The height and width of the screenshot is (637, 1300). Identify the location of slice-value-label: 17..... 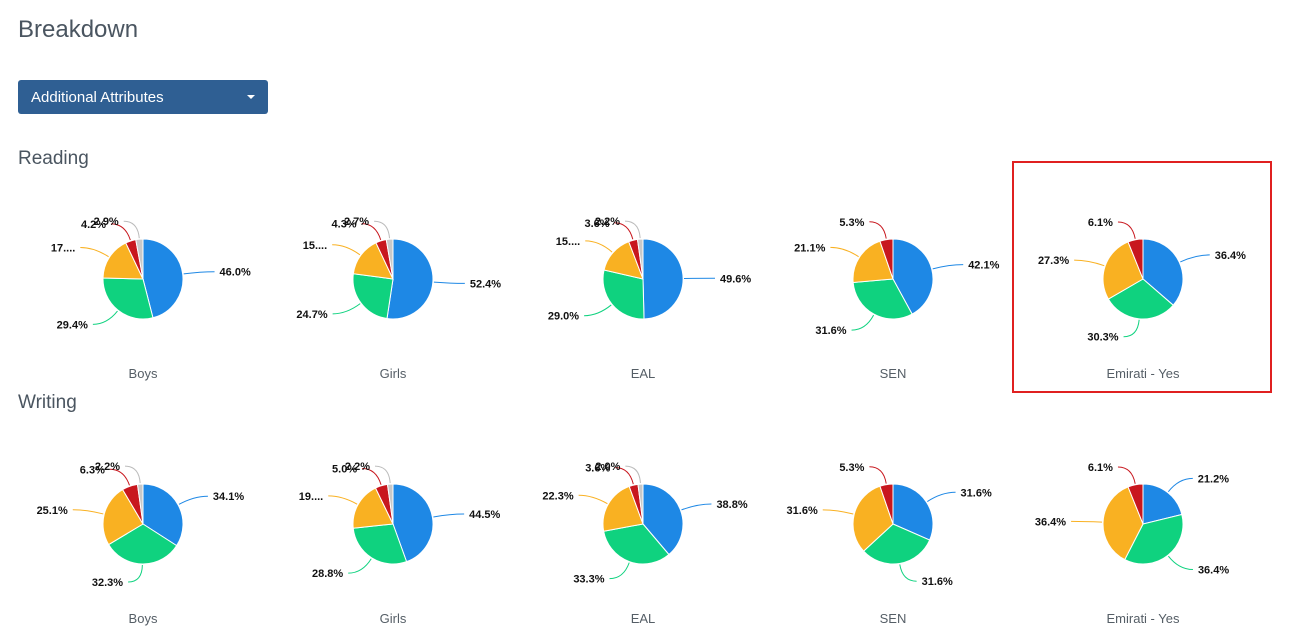
(63, 248).